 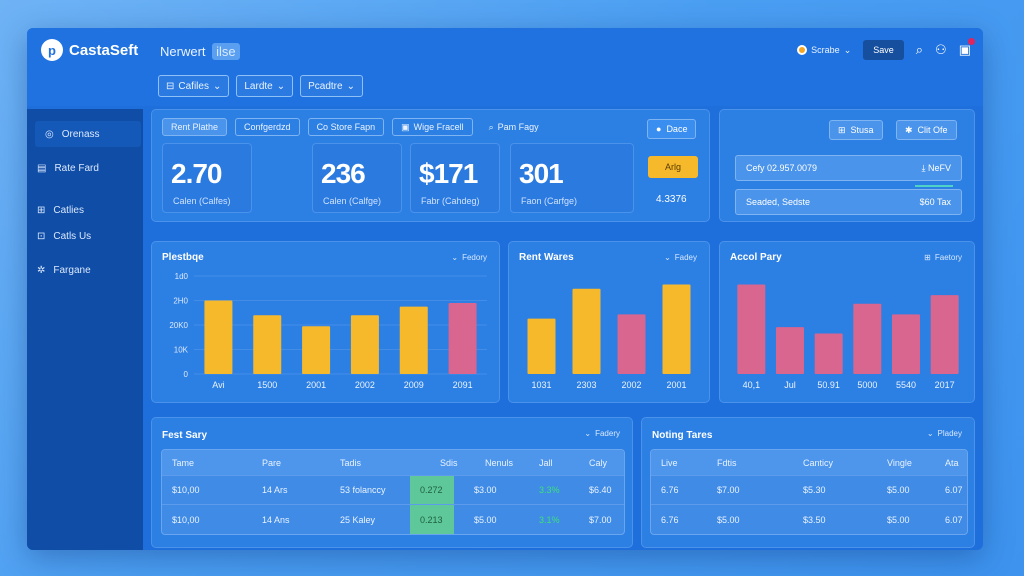 What do you see at coordinates (752, 385) in the screenshot?
I see `x-tick-label: 40,1` at bounding box center [752, 385].